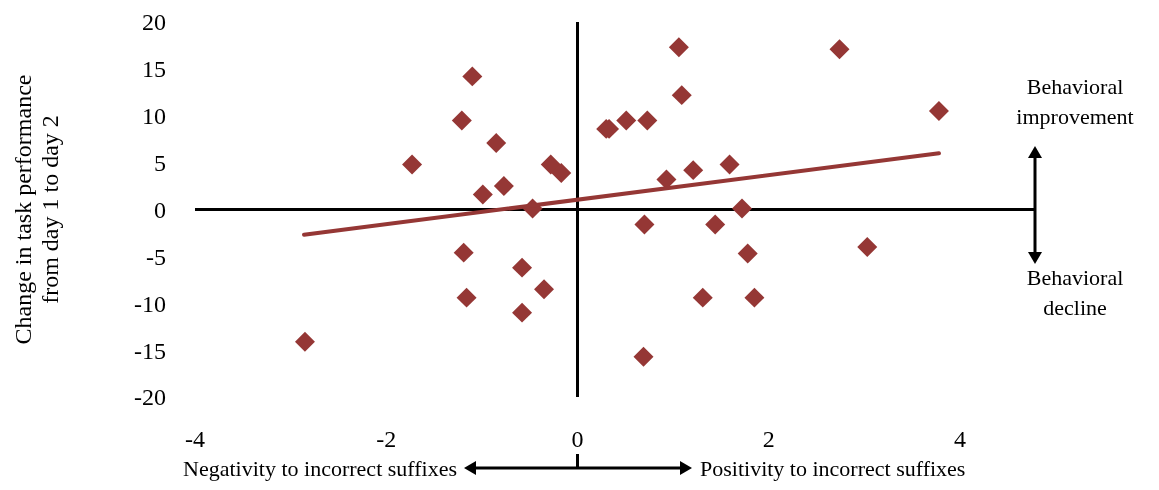  What do you see at coordinates (36, 209) in the screenshot?
I see `y-axis-title: Change in task performance from day 1 to day 2` at bounding box center [36, 209].